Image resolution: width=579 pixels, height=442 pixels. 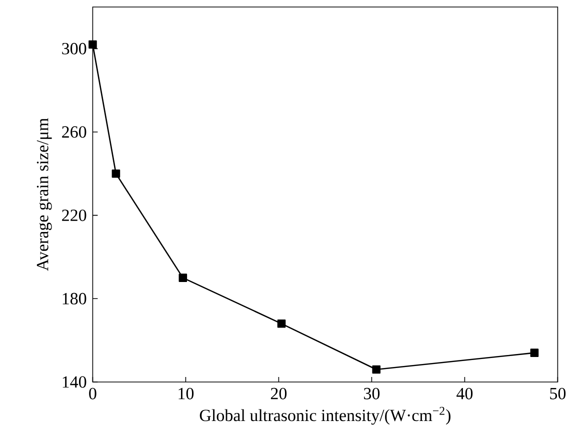 What do you see at coordinates (74, 132) in the screenshot?
I see `y-tick-label: 260` at bounding box center [74, 132].